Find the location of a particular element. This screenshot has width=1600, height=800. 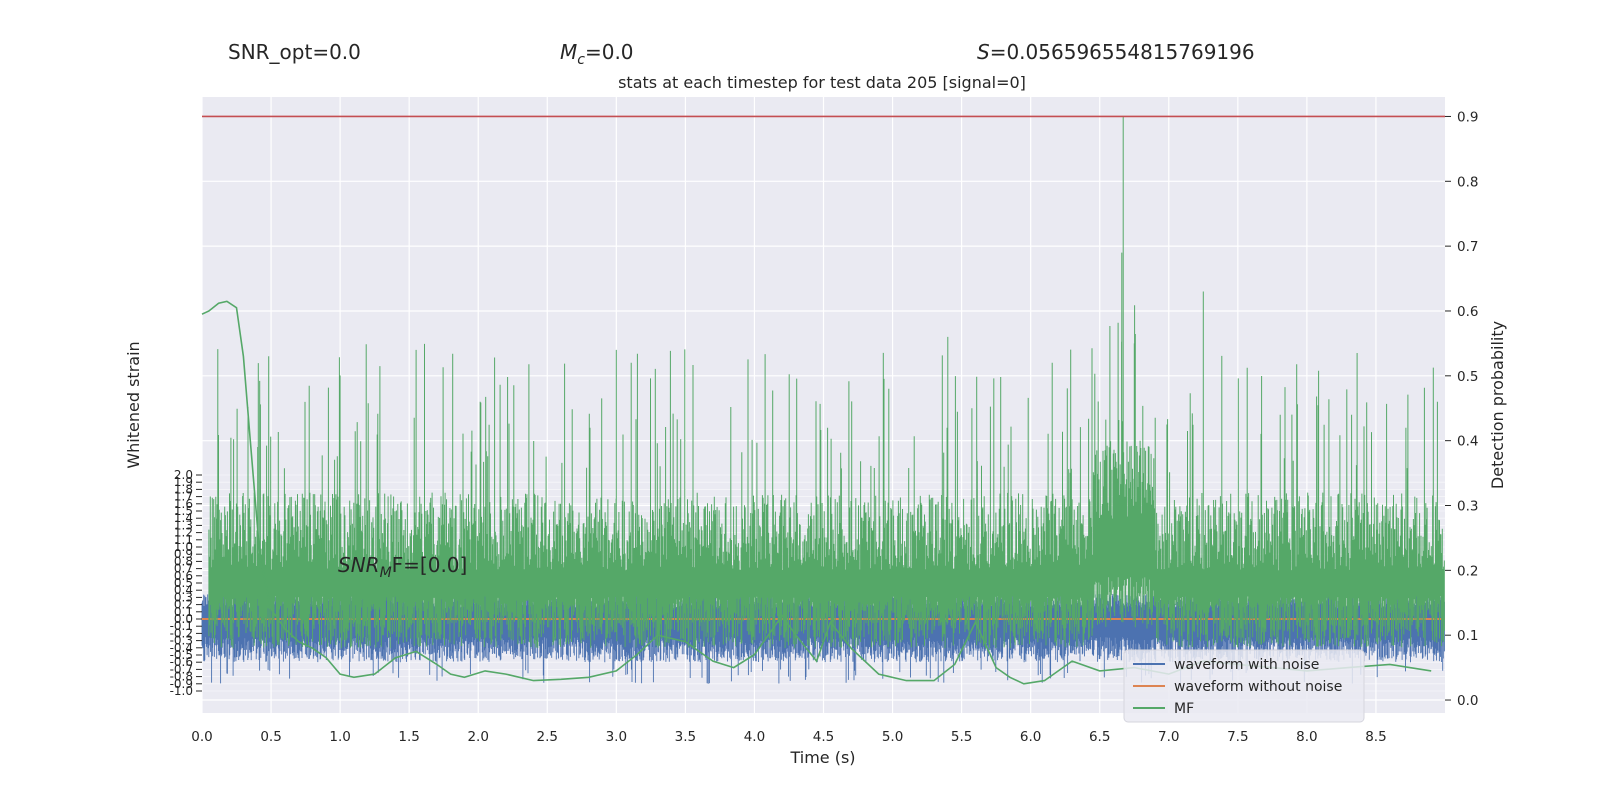

left-tick-label: 0.5 is located at coordinates (183, 583).